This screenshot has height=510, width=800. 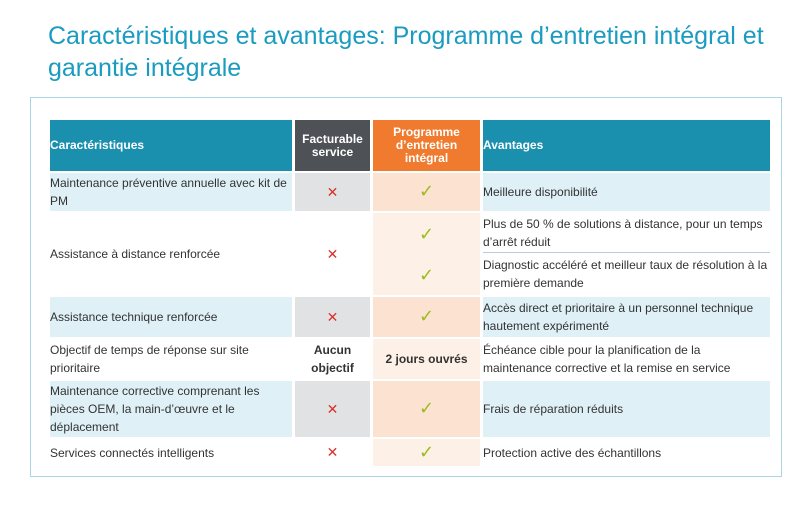 I want to click on header-billable: Facturable service, so click(x=334, y=145).